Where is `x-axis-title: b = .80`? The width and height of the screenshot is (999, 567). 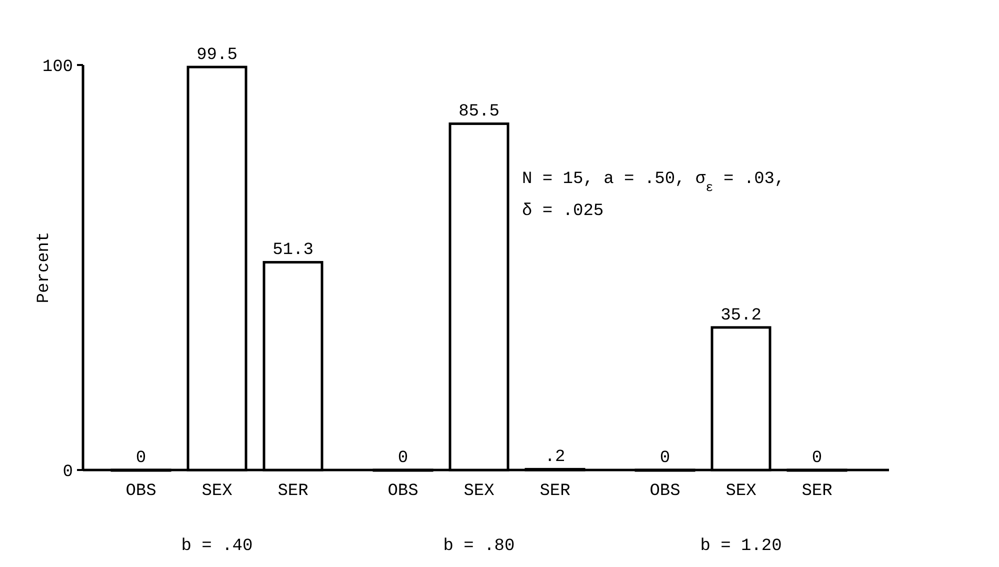
x-axis-title: b = .80 is located at coordinates (479, 546).